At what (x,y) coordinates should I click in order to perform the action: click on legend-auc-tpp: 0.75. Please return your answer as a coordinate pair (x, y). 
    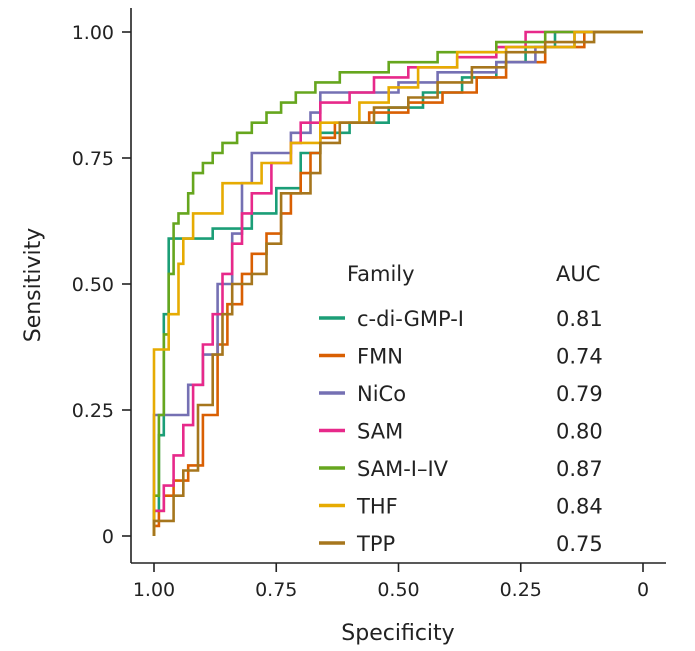
    Looking at the image, I should click on (579, 544).